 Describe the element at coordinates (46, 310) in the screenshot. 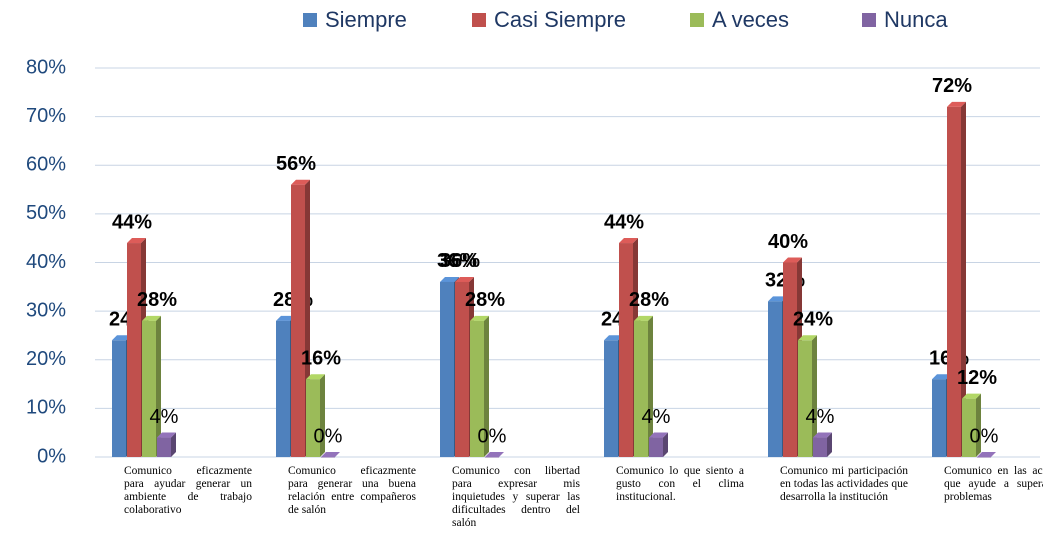

I see `y-tick-label: 30%` at that location.